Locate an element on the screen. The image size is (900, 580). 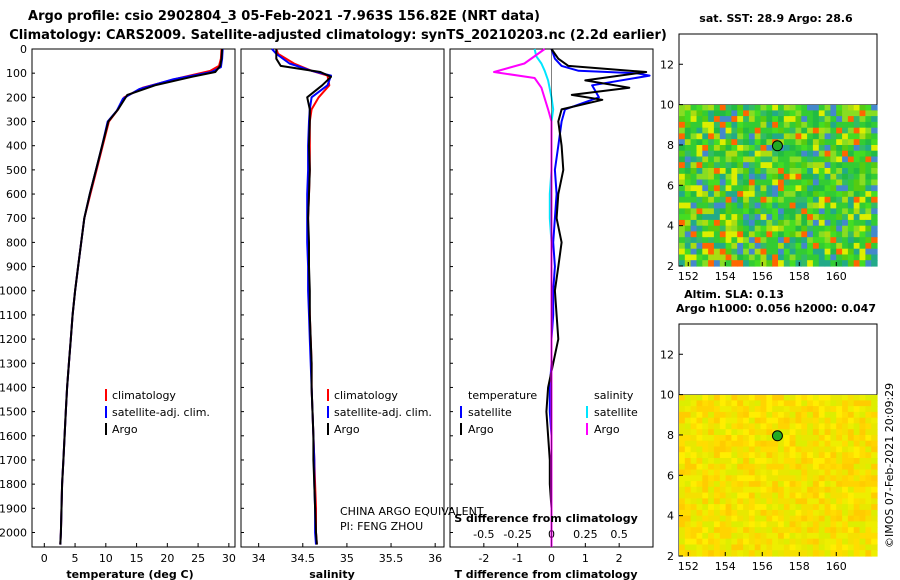
sla-map-title-1: Altim. SLA: 0.13 is located at coordinates (734, 294).